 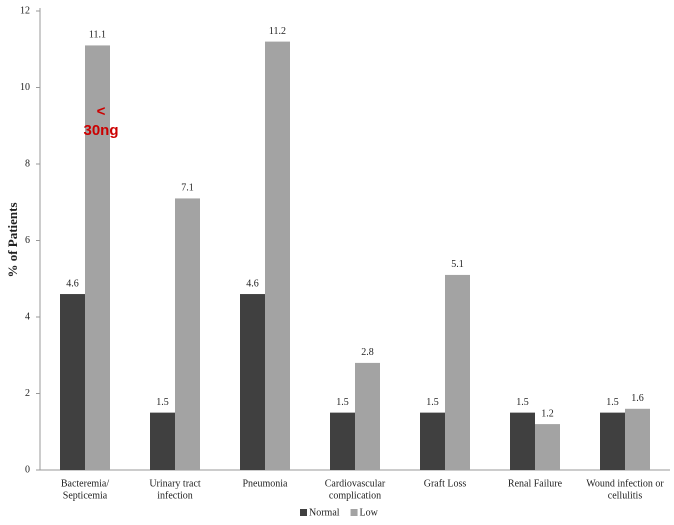 I want to click on value-label: 1.2, so click(x=547, y=413).